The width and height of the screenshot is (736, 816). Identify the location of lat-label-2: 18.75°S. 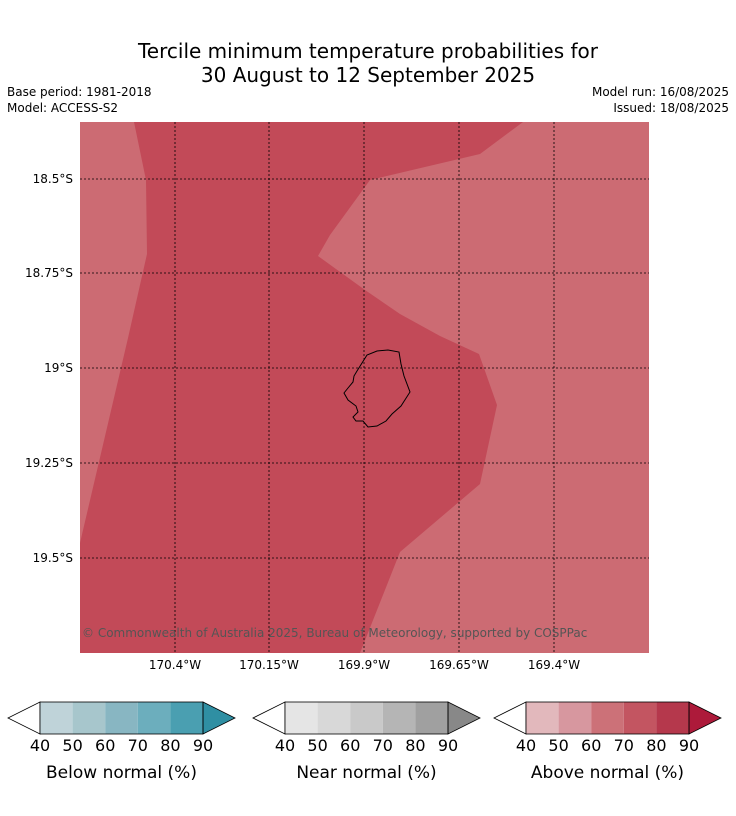
(49, 273).